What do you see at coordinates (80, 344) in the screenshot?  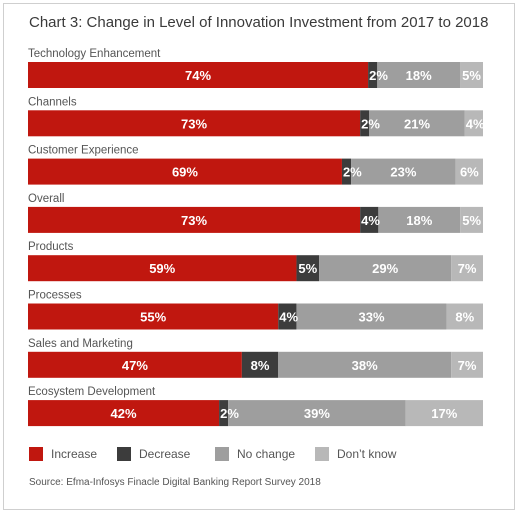 I see `category-label-sales-and-marketing: Sales and Marketing` at bounding box center [80, 344].